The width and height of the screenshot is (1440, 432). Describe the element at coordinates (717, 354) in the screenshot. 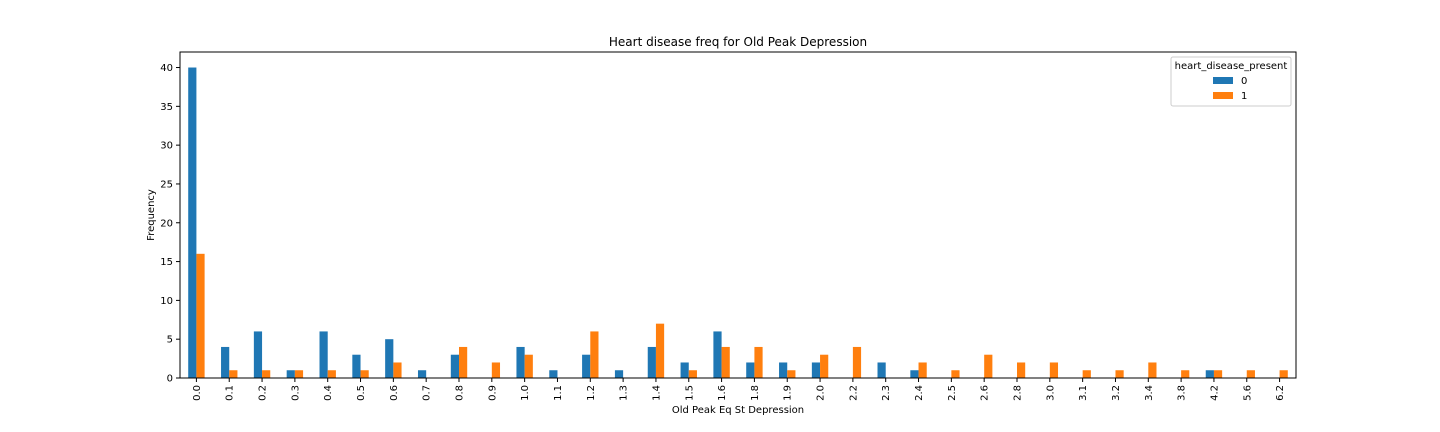

I see `bar-series-0-1.6` at that location.